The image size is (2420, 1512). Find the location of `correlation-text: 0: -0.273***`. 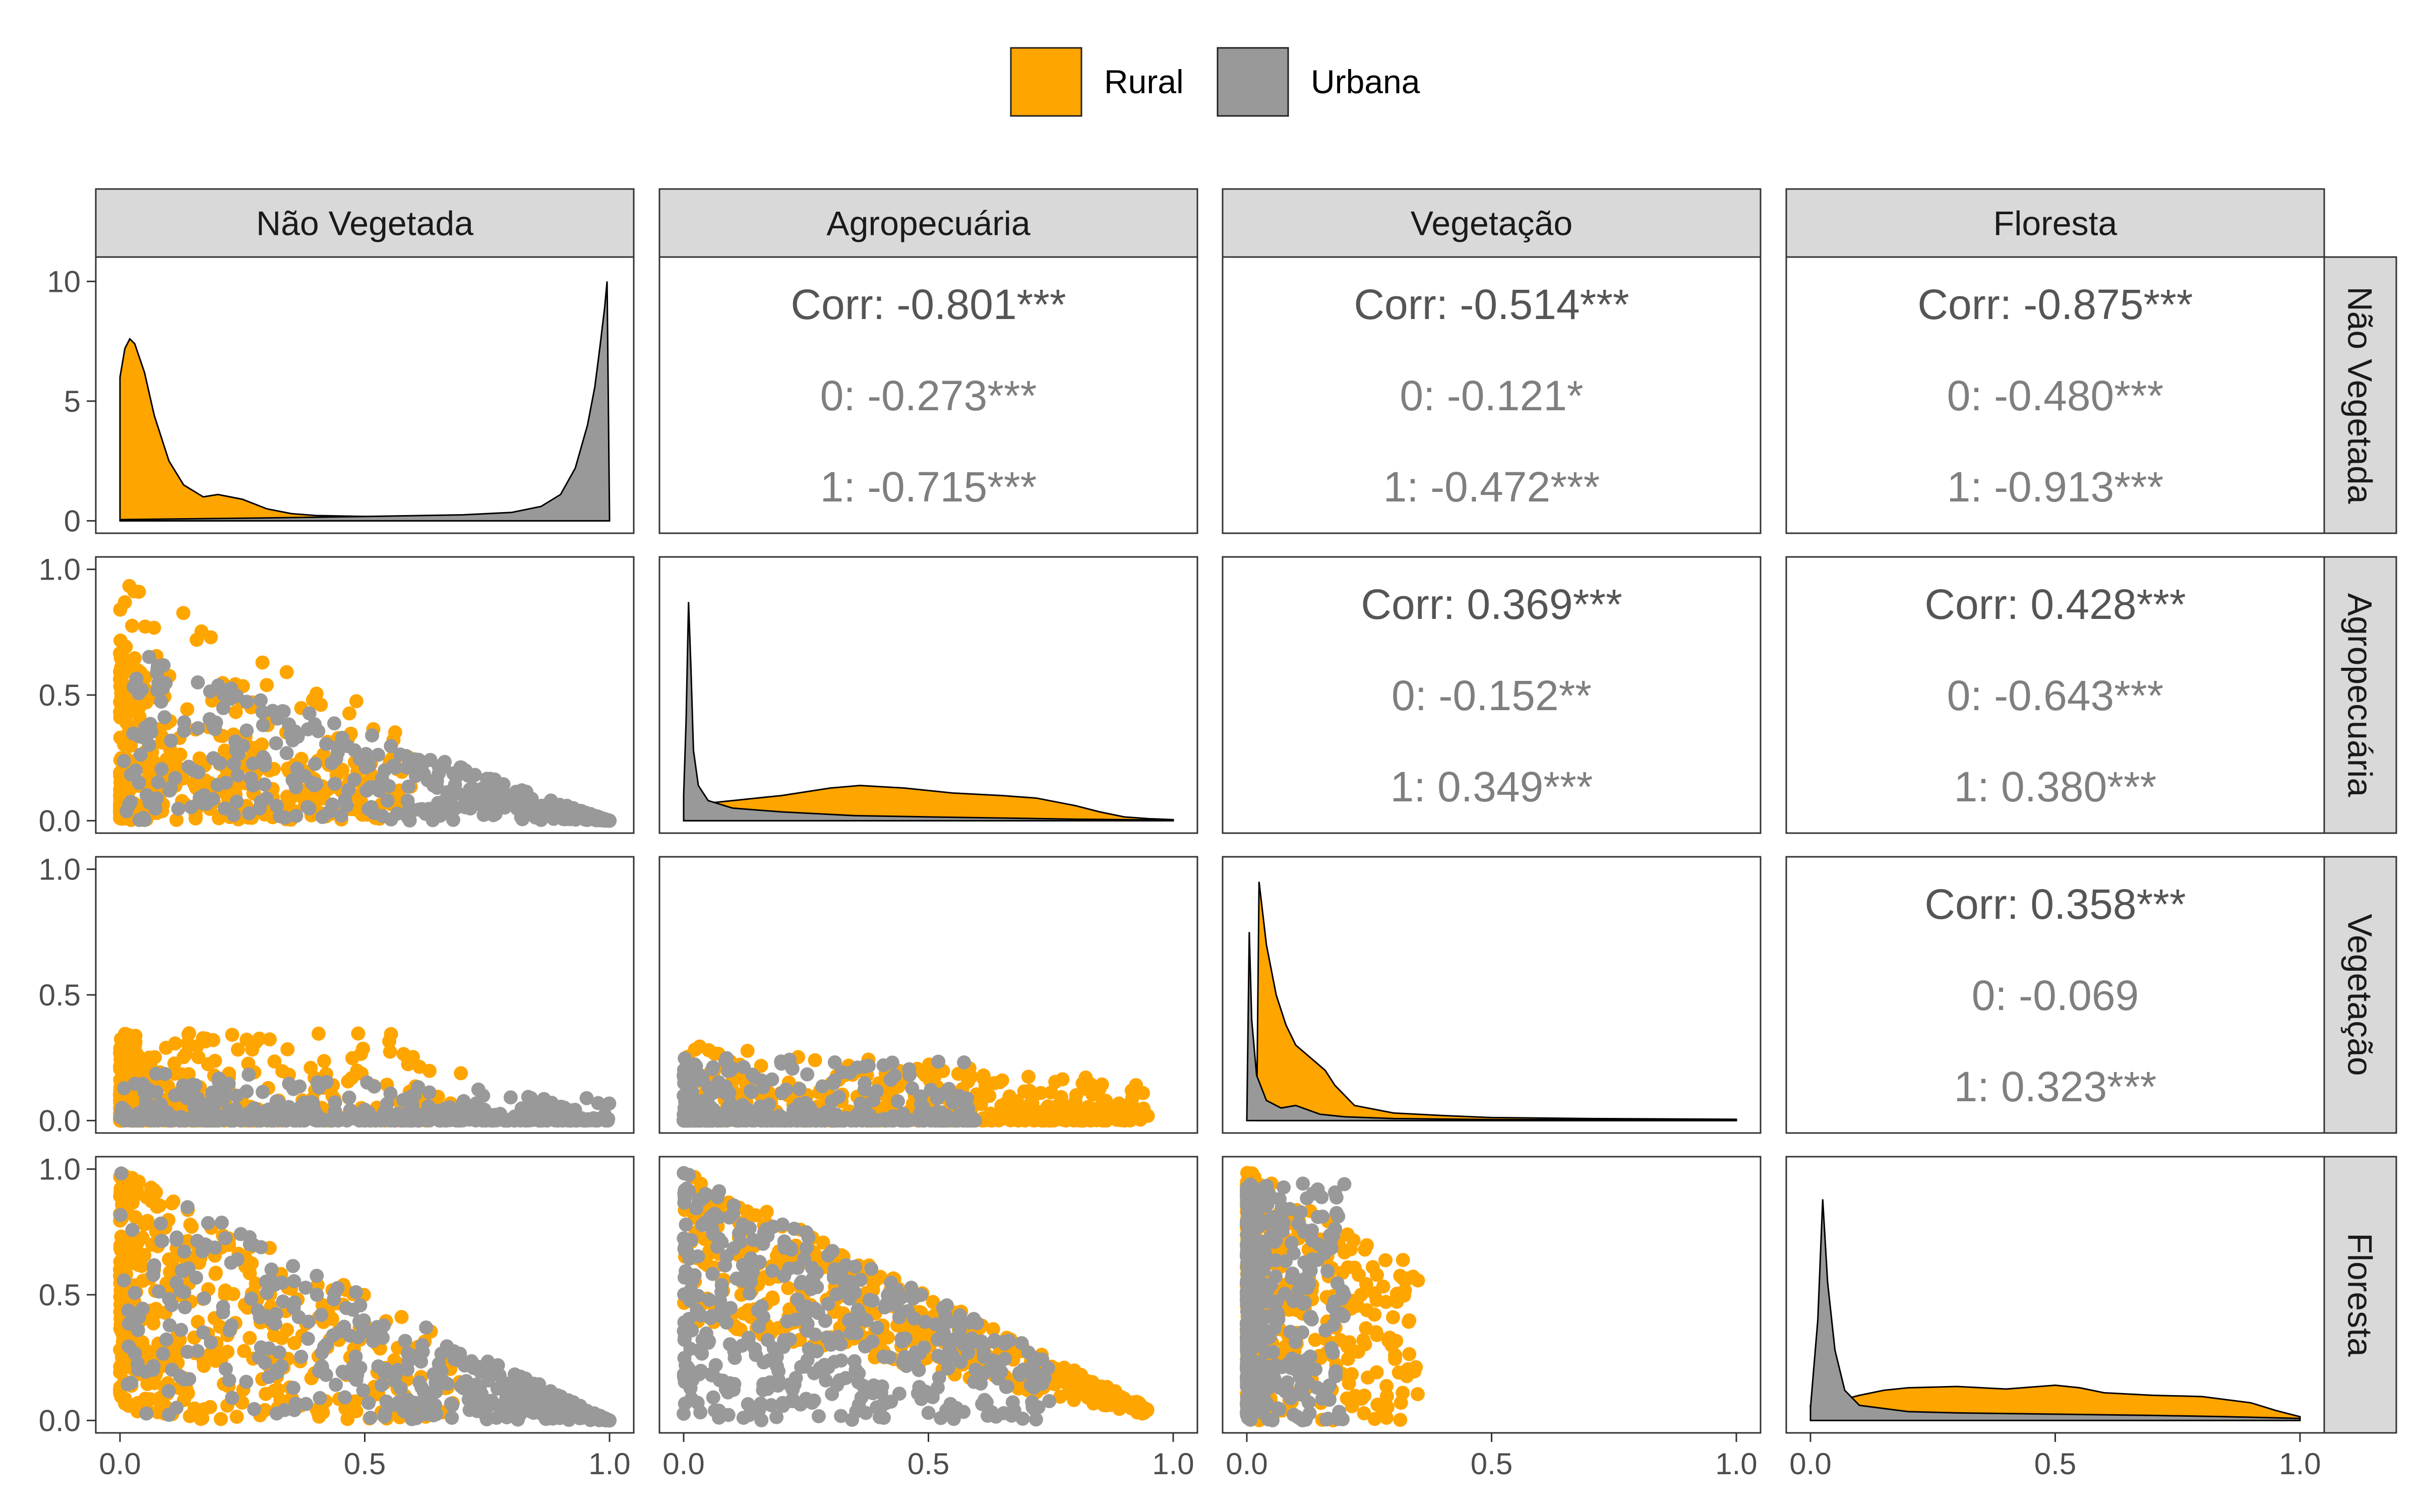

correlation-text: 0: -0.273*** is located at coordinates (928, 396).